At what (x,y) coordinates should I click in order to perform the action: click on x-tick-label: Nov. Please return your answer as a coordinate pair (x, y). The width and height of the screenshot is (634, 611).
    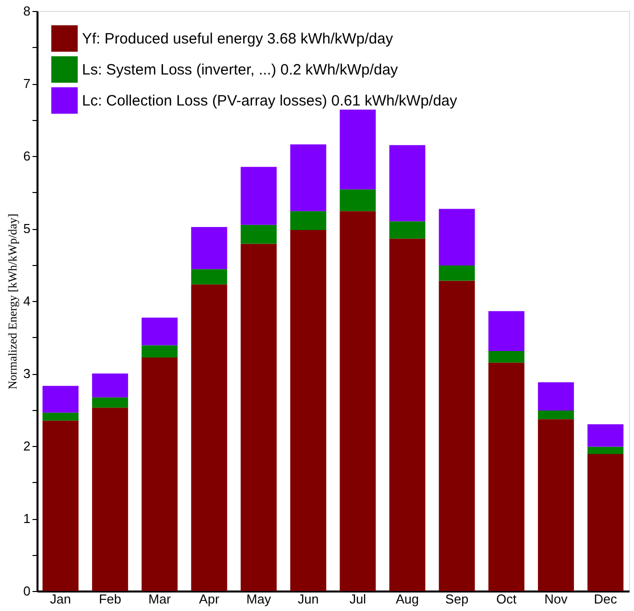
    Looking at the image, I should click on (556, 599).